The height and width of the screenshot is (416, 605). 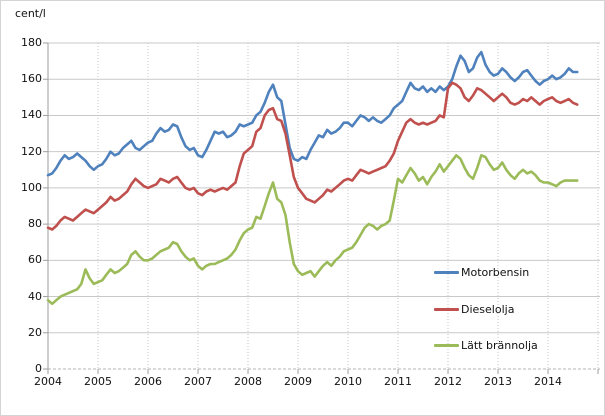 What do you see at coordinates (31, 151) in the screenshot?
I see `y-tick-label: 120` at bounding box center [31, 151].